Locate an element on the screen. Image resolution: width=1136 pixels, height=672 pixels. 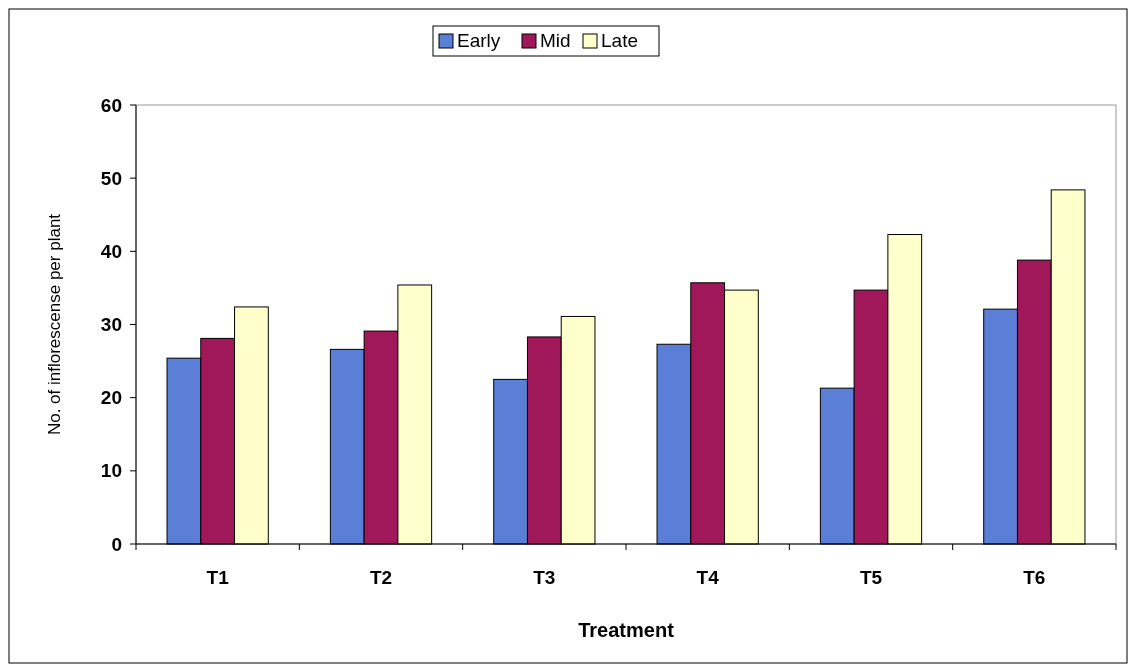
y-tick-label: 20 is located at coordinates (111, 398).